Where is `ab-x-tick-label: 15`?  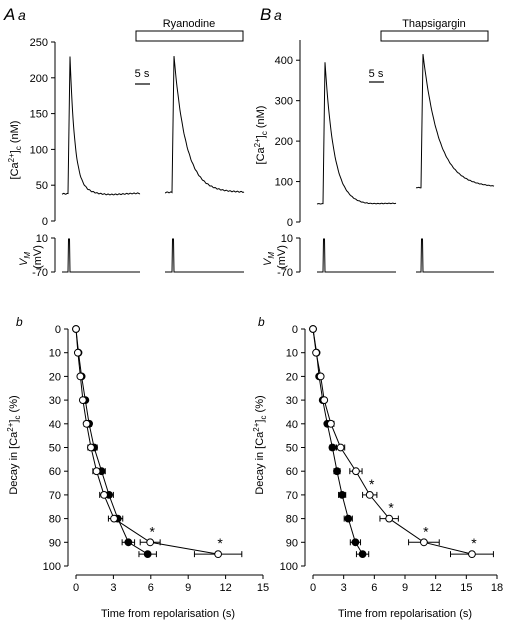
ab-x-tick-label: 15 is located at coordinates (263, 588).